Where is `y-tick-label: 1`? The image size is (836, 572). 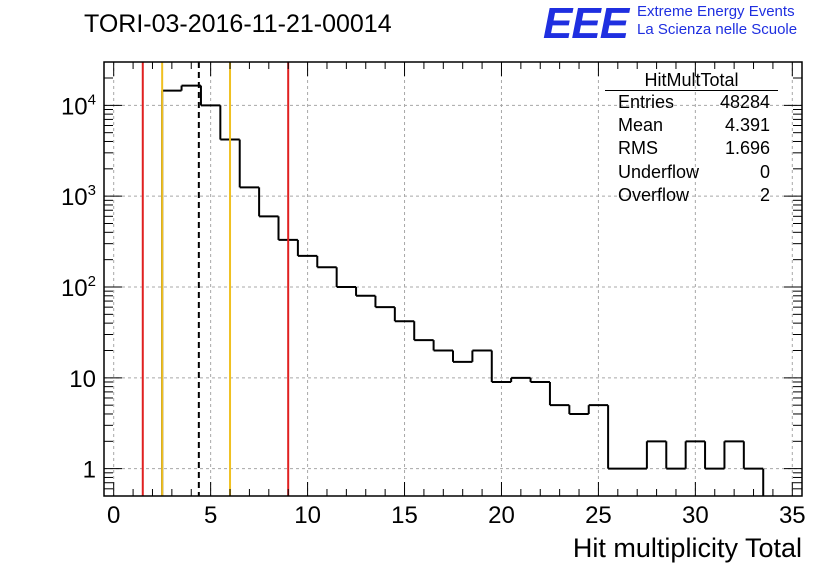
y-tick-label: 1 is located at coordinates (89, 470).